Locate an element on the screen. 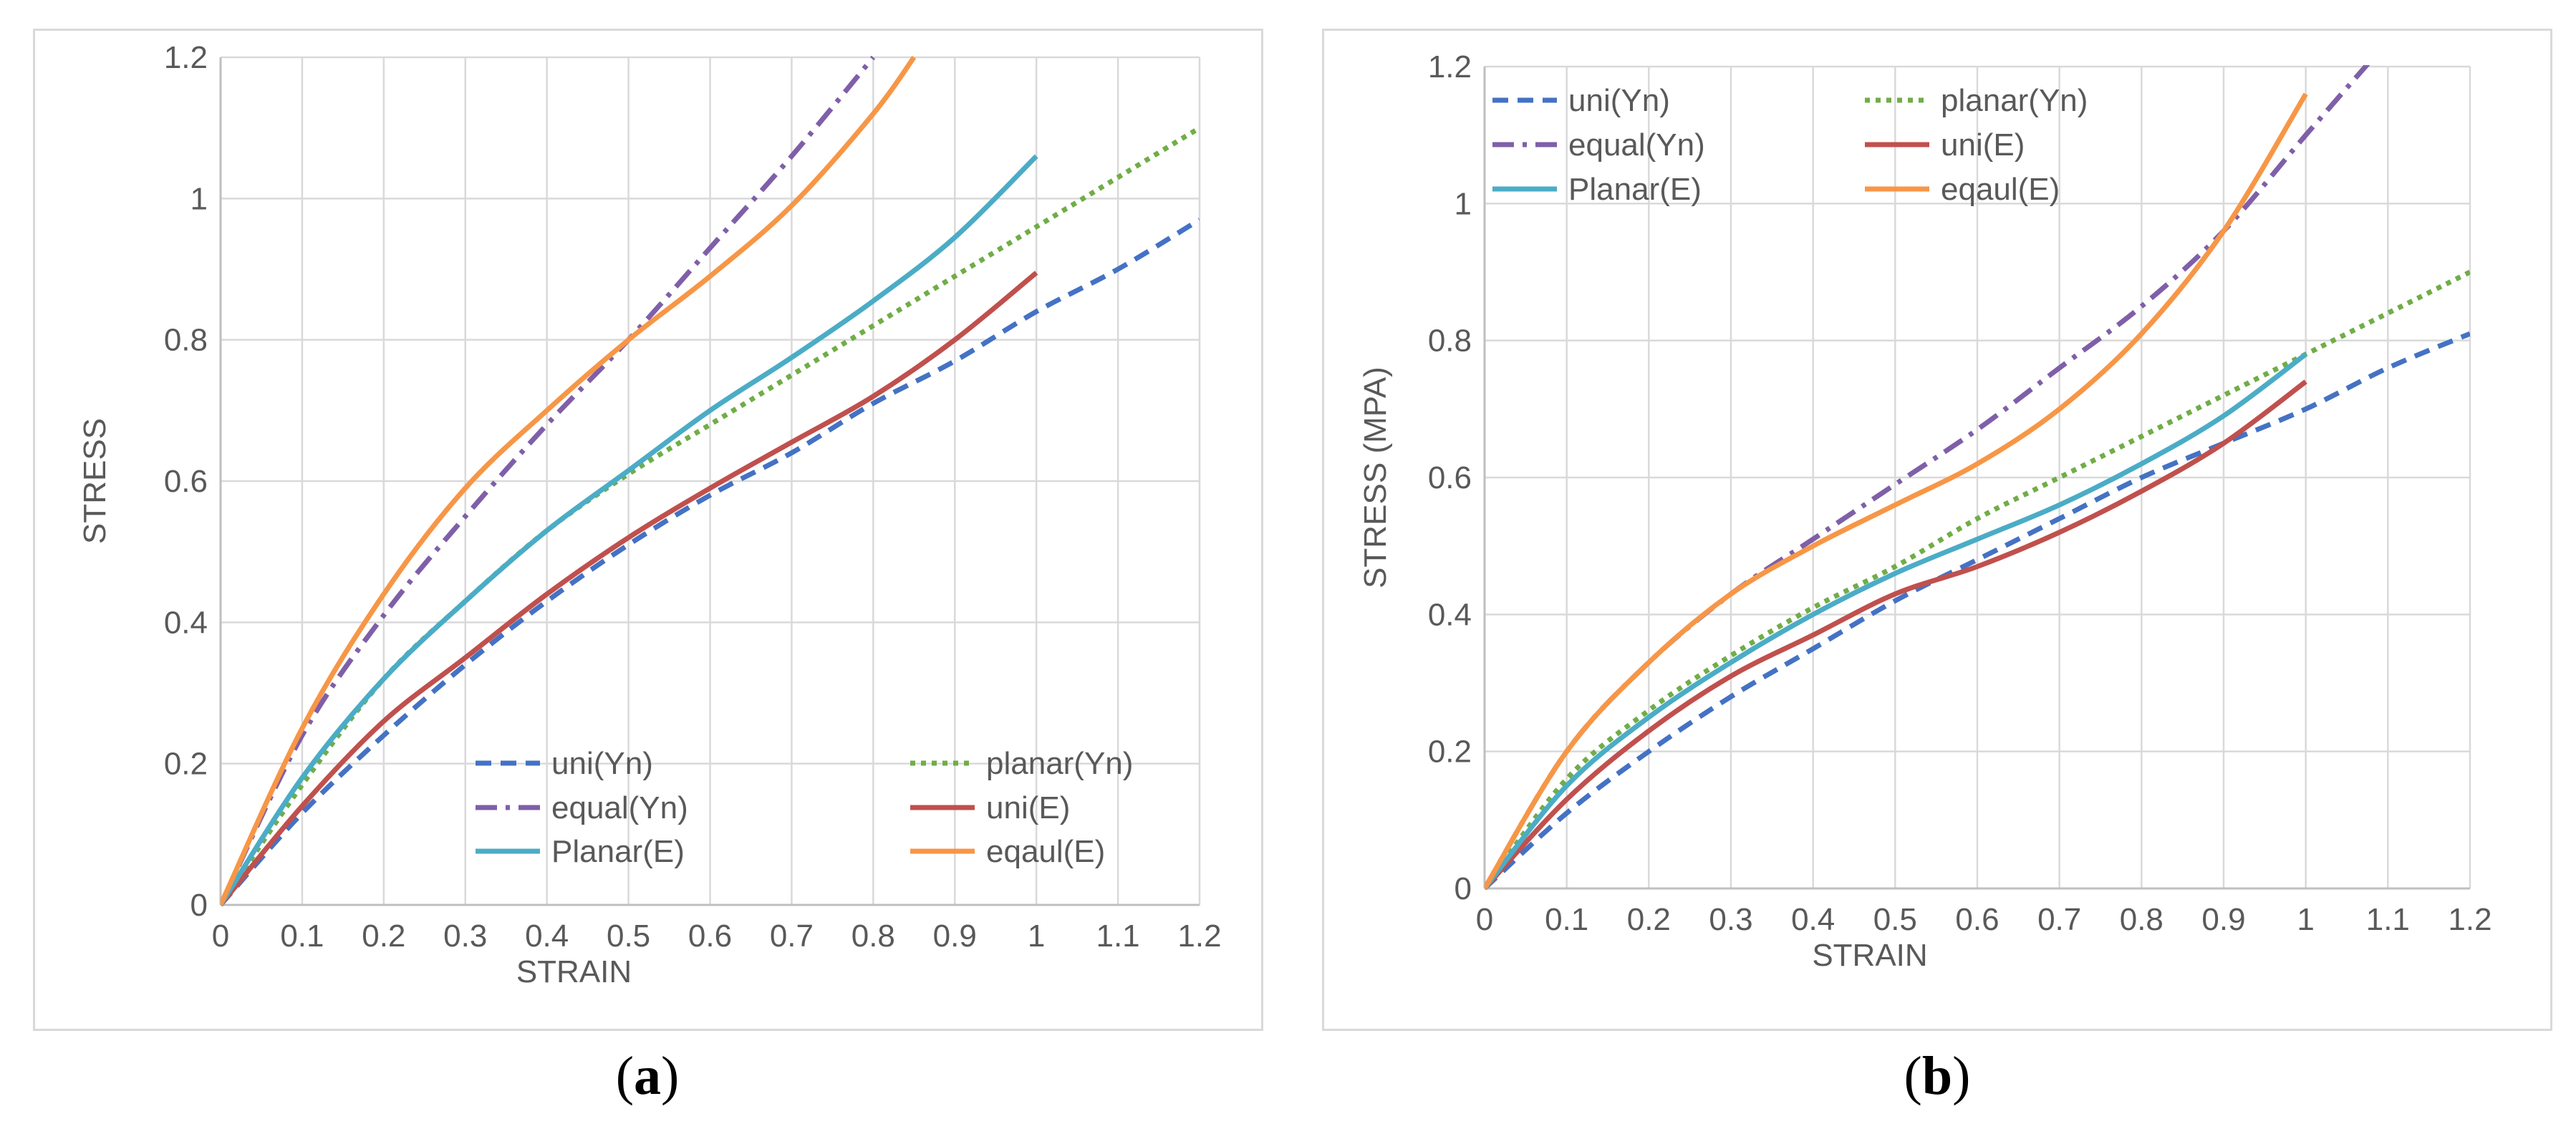 The height and width of the screenshot is (1134, 2576). caption-a-letter: a is located at coordinates (647, 1076).